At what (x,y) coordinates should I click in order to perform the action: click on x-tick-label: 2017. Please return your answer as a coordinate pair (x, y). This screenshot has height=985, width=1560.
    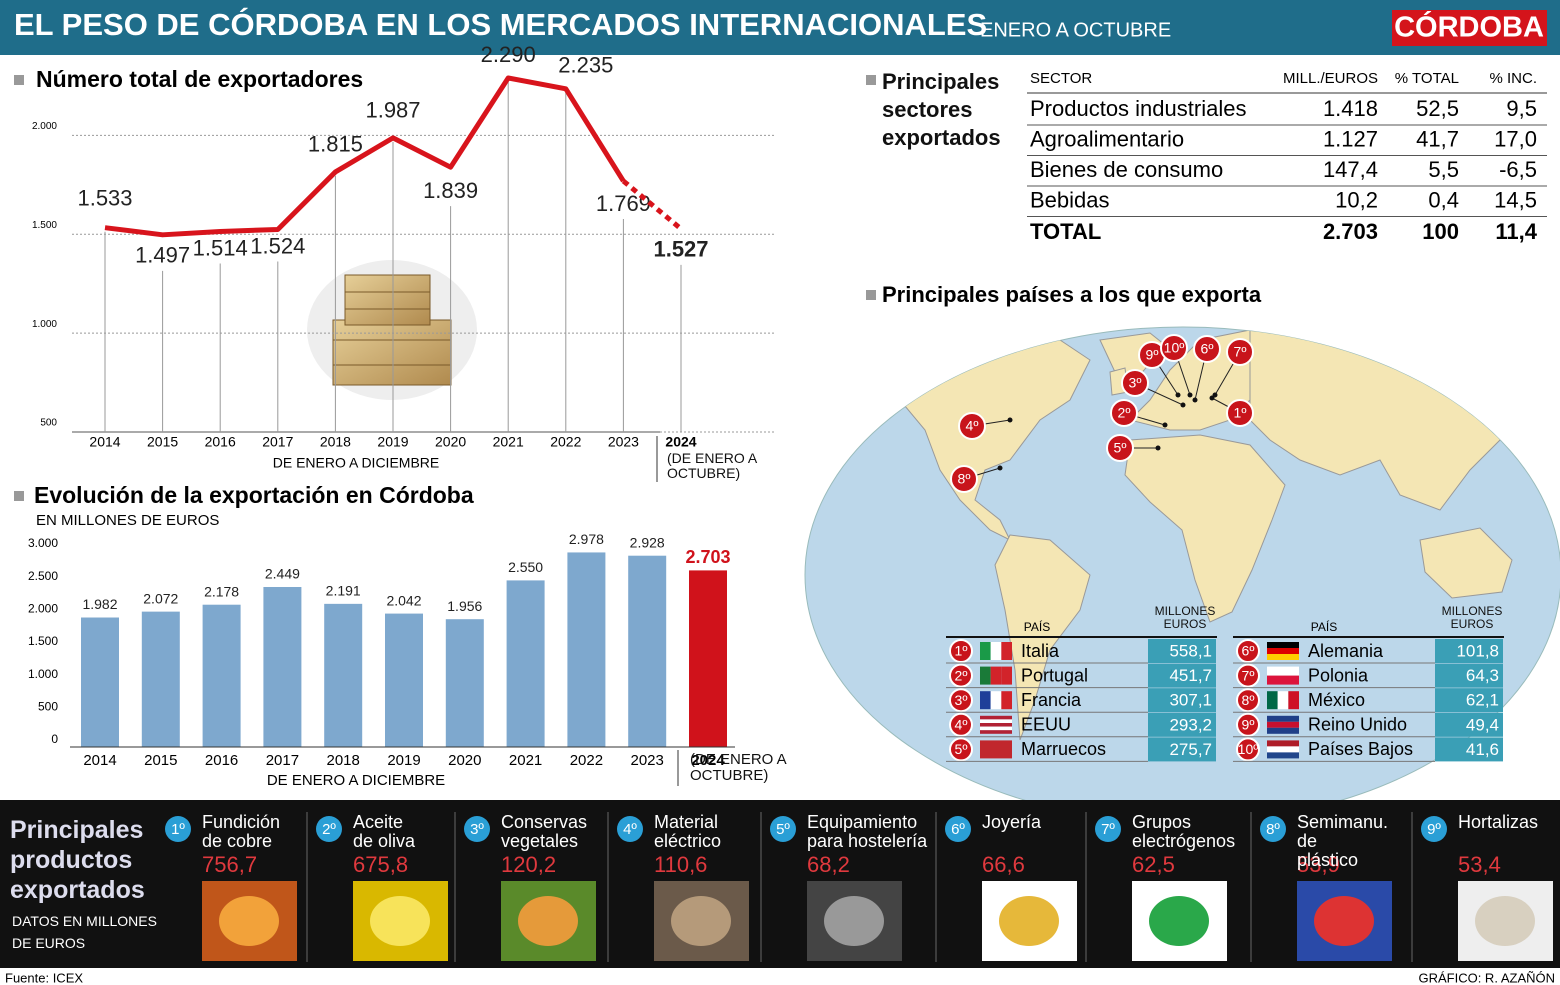
    Looking at the image, I should click on (282, 760).